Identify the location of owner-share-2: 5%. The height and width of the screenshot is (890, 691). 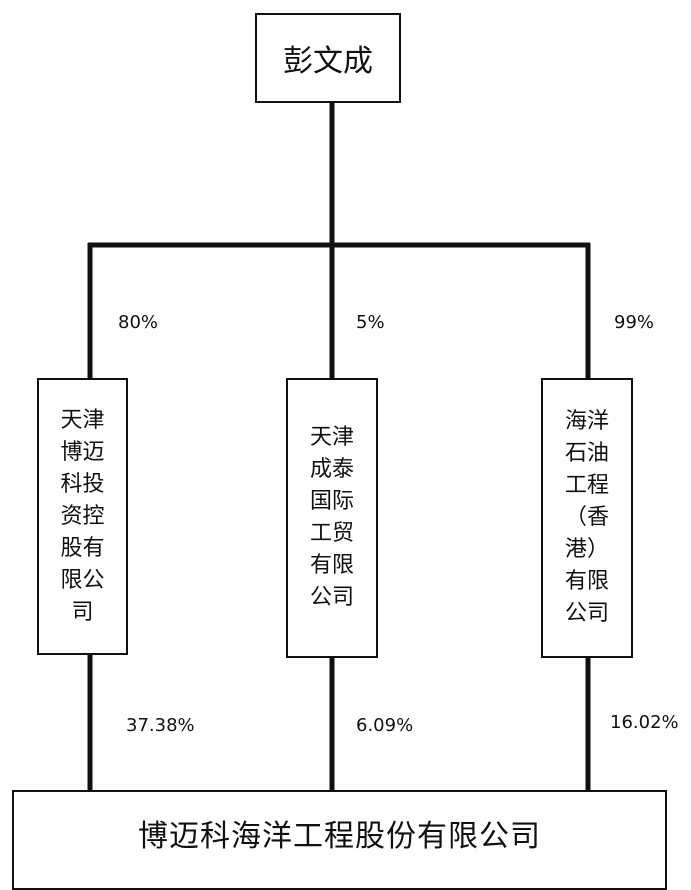
(370, 322).